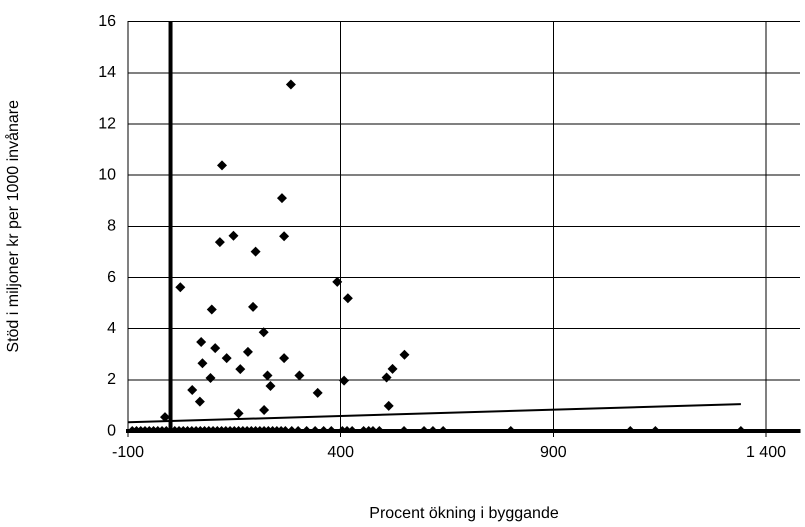 The image size is (805, 527). What do you see at coordinates (107, 175) in the screenshot?
I see `y-tick-label: 10` at bounding box center [107, 175].